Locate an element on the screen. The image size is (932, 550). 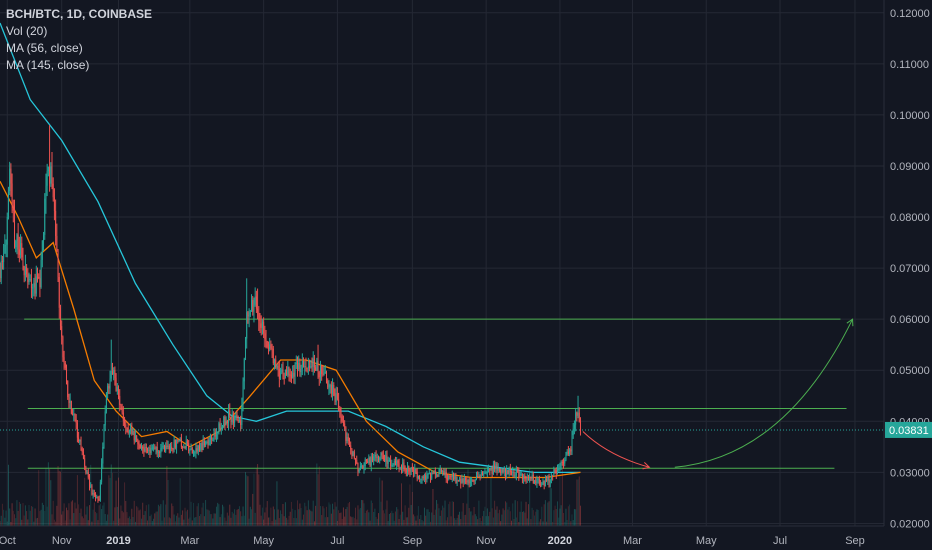
price-scale-background is located at coordinates (908, 263).